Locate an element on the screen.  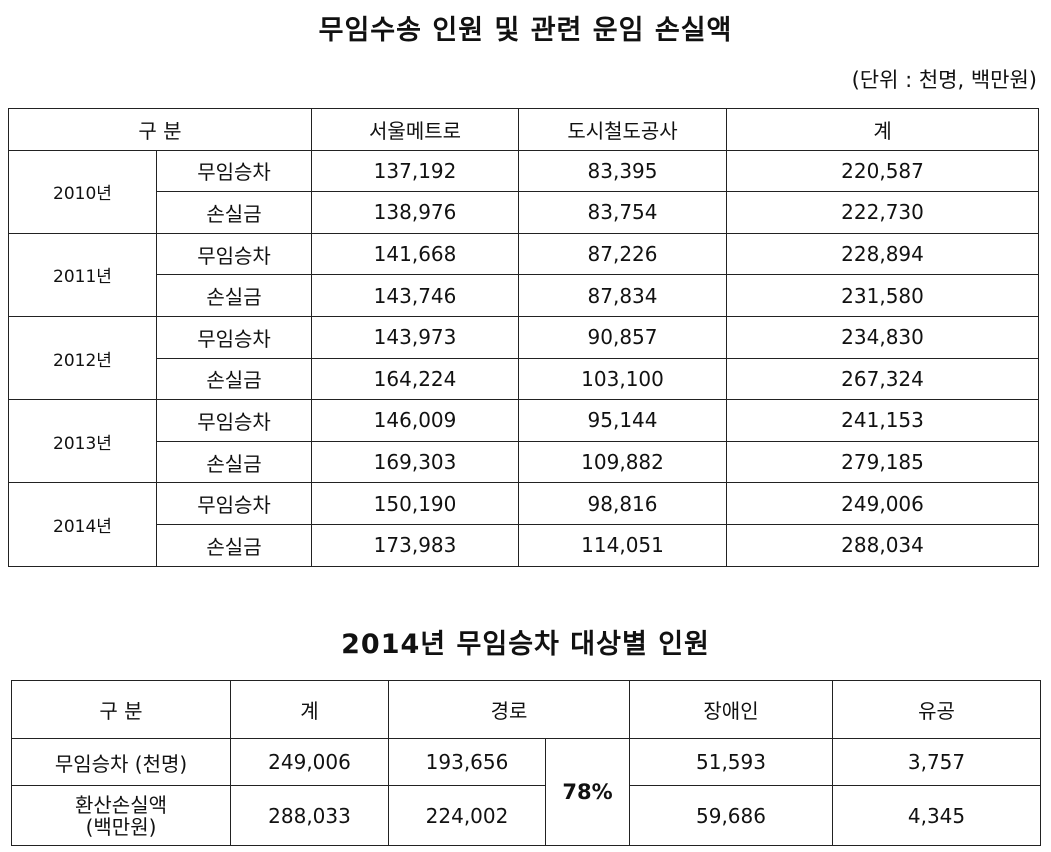
year-cell: 2013년 is located at coordinates (82, 441).